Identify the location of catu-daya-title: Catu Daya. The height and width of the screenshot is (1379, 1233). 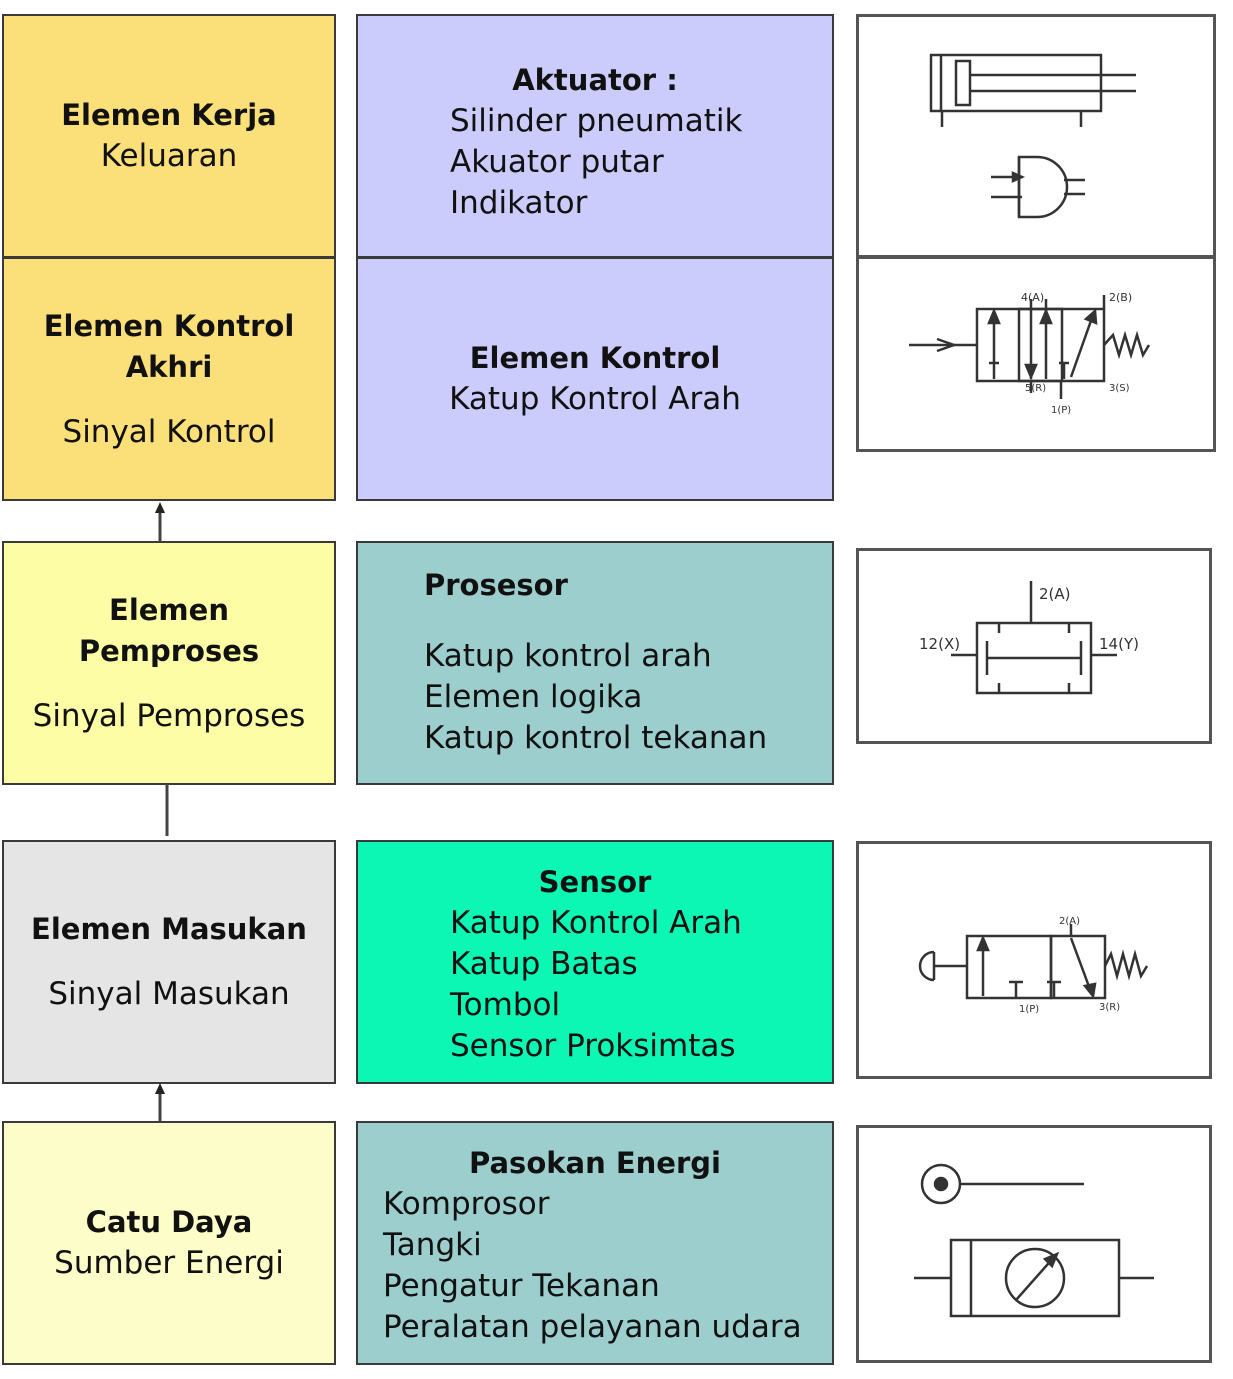
(169, 1222).